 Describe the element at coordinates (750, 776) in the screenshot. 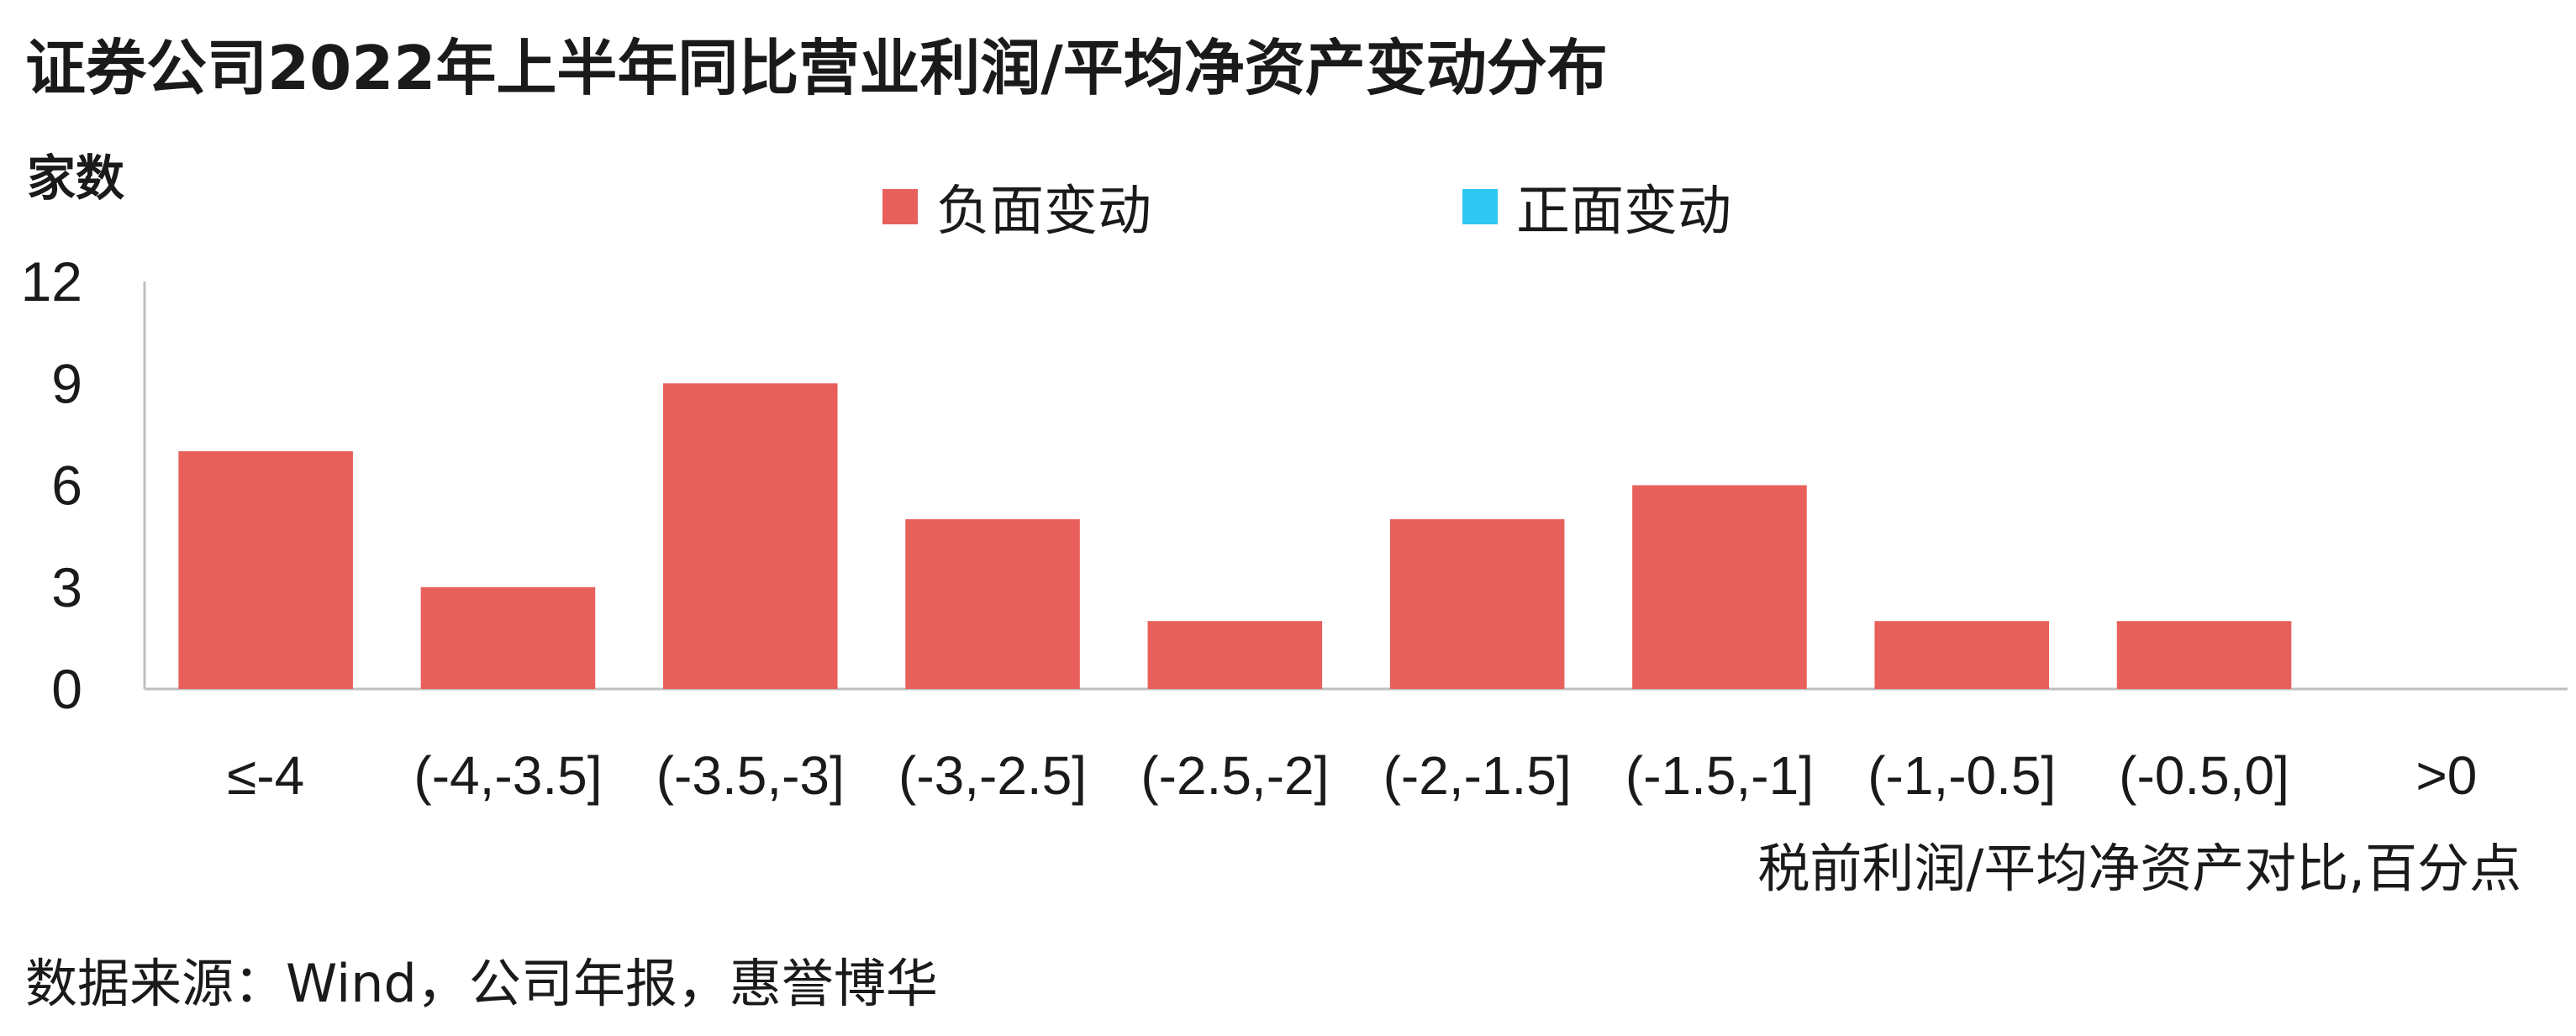

I see `x-tick-label: (-3.5,-3]` at that location.